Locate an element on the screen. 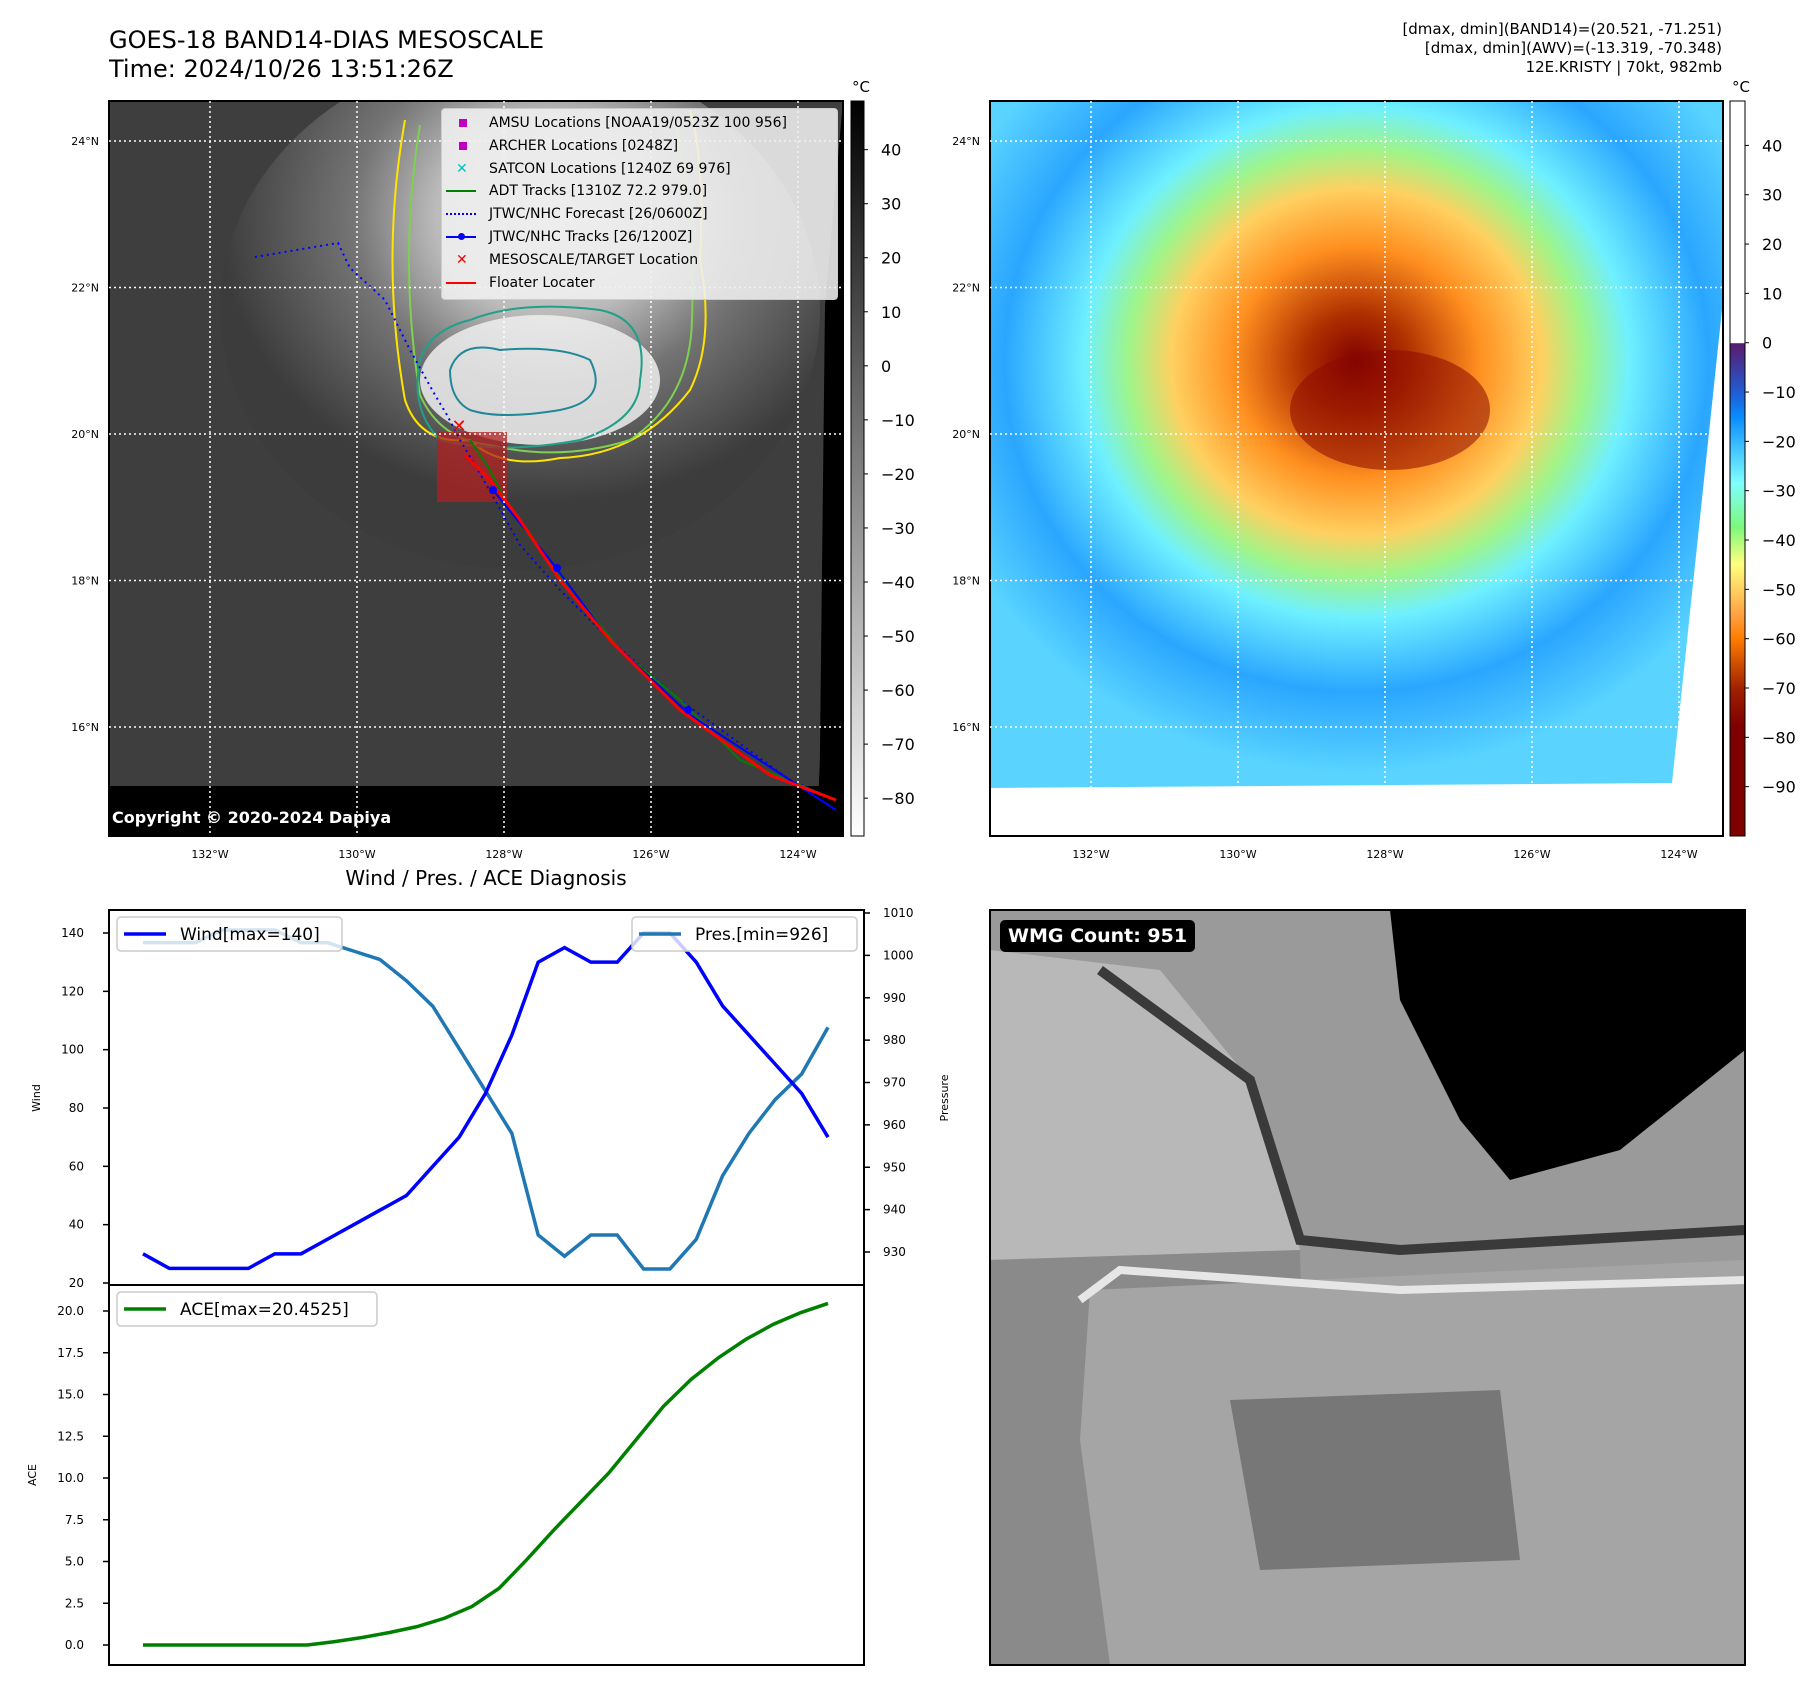  map-legend-item: JTWC/NHC Forecast [26/0600Z] is located at coordinates (639, 214).